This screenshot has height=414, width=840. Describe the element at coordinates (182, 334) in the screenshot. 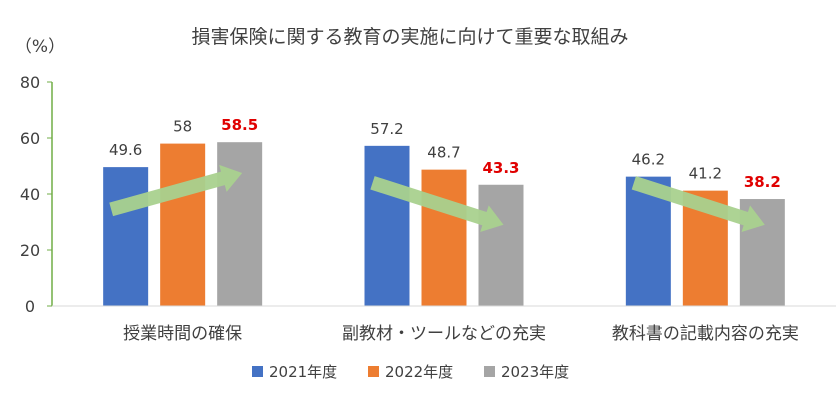

I see `category-label: 授業時間の確保` at that location.